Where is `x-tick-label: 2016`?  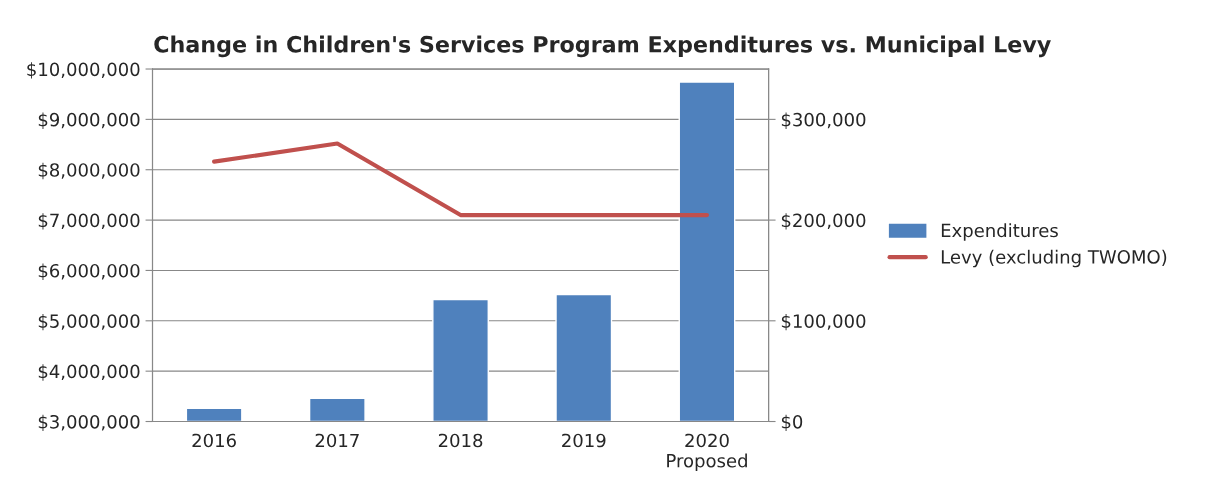 x-tick-label: 2016 is located at coordinates (214, 440).